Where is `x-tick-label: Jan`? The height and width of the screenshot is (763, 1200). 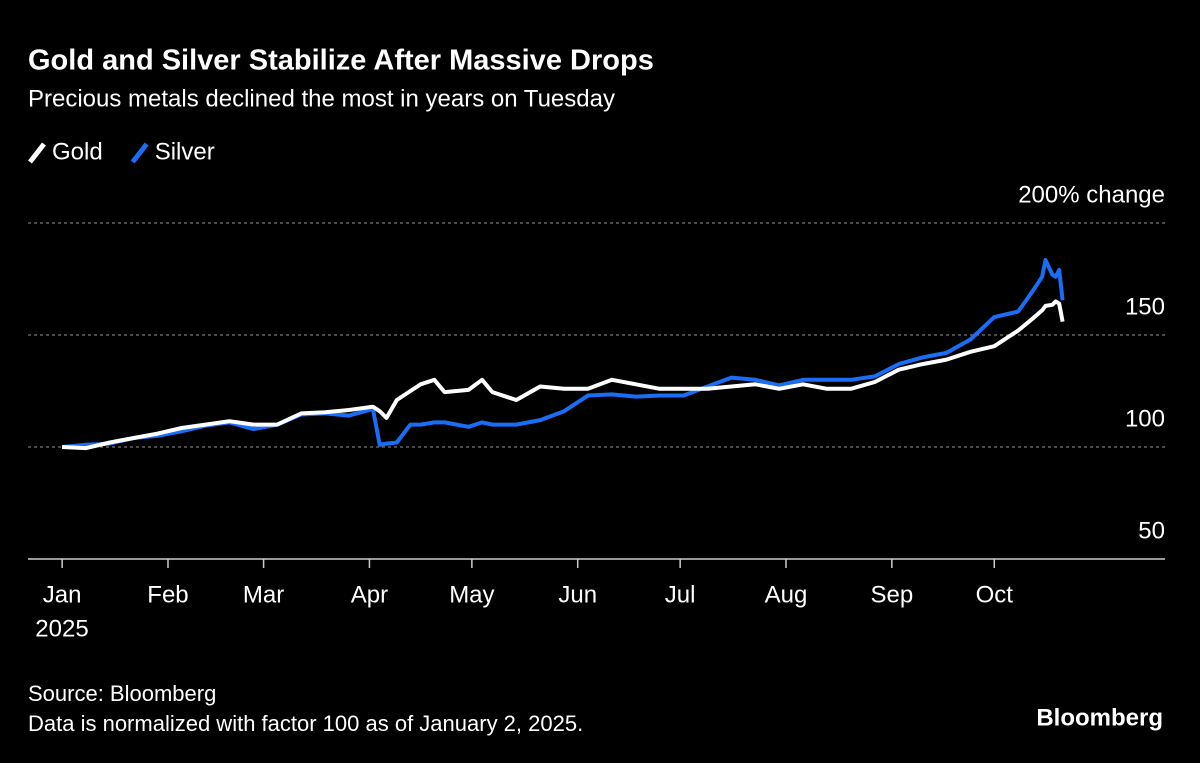
x-tick-label: Jan is located at coordinates (62, 594).